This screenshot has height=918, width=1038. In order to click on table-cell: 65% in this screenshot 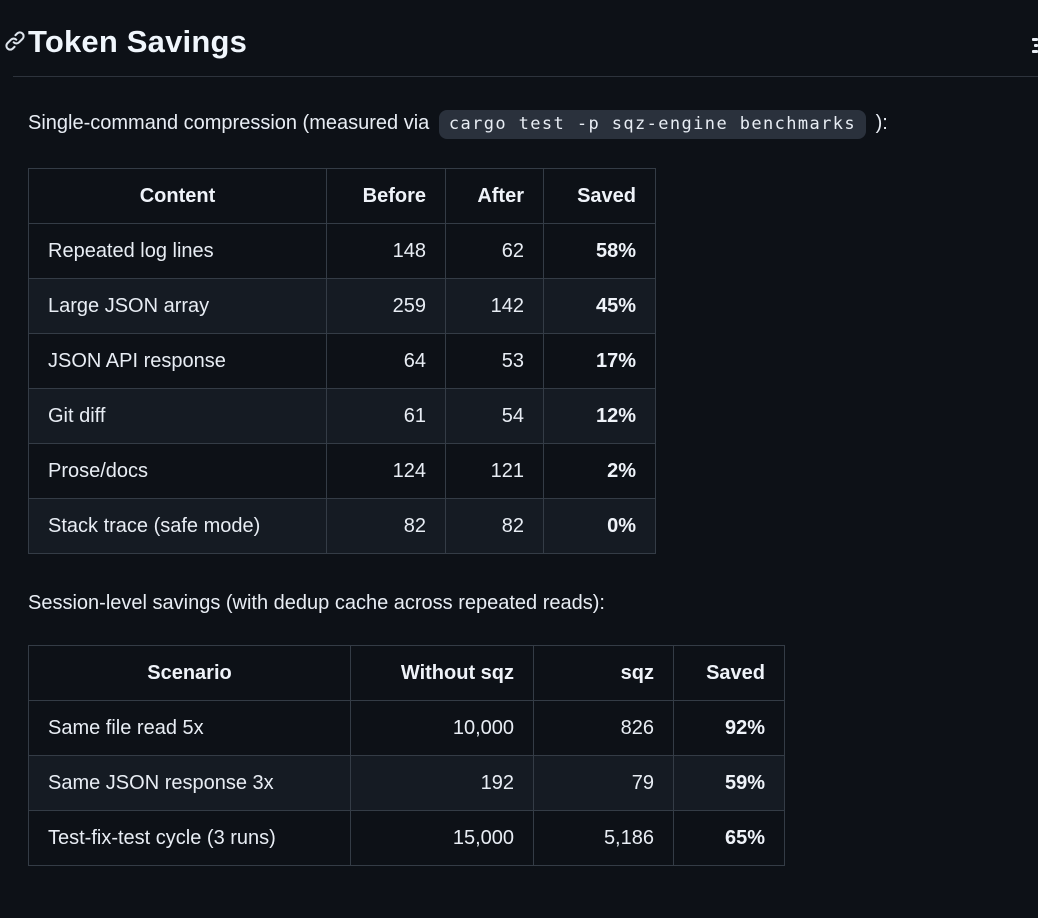, I will do `click(729, 838)`.